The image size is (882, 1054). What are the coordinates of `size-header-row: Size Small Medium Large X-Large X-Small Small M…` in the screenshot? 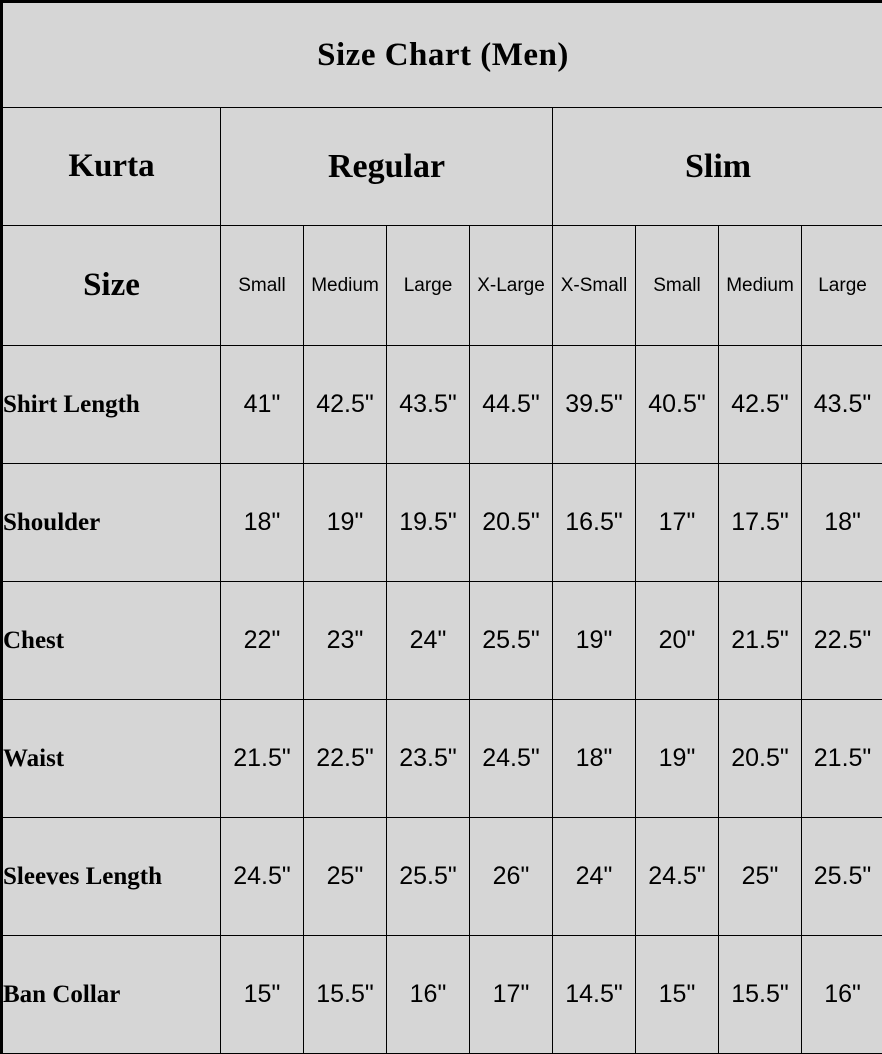 It's located at (441, 285).